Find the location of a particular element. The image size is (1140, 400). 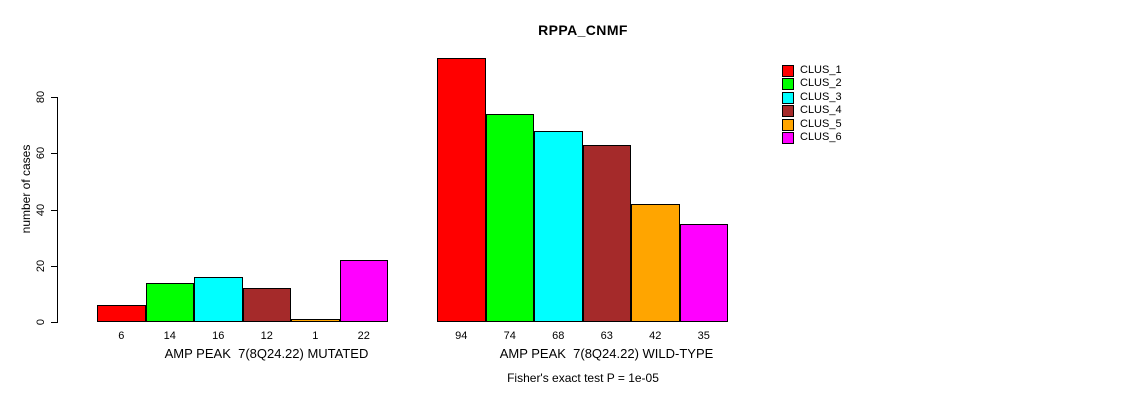

y-axis-title: number of cases is located at coordinates (26, 189).